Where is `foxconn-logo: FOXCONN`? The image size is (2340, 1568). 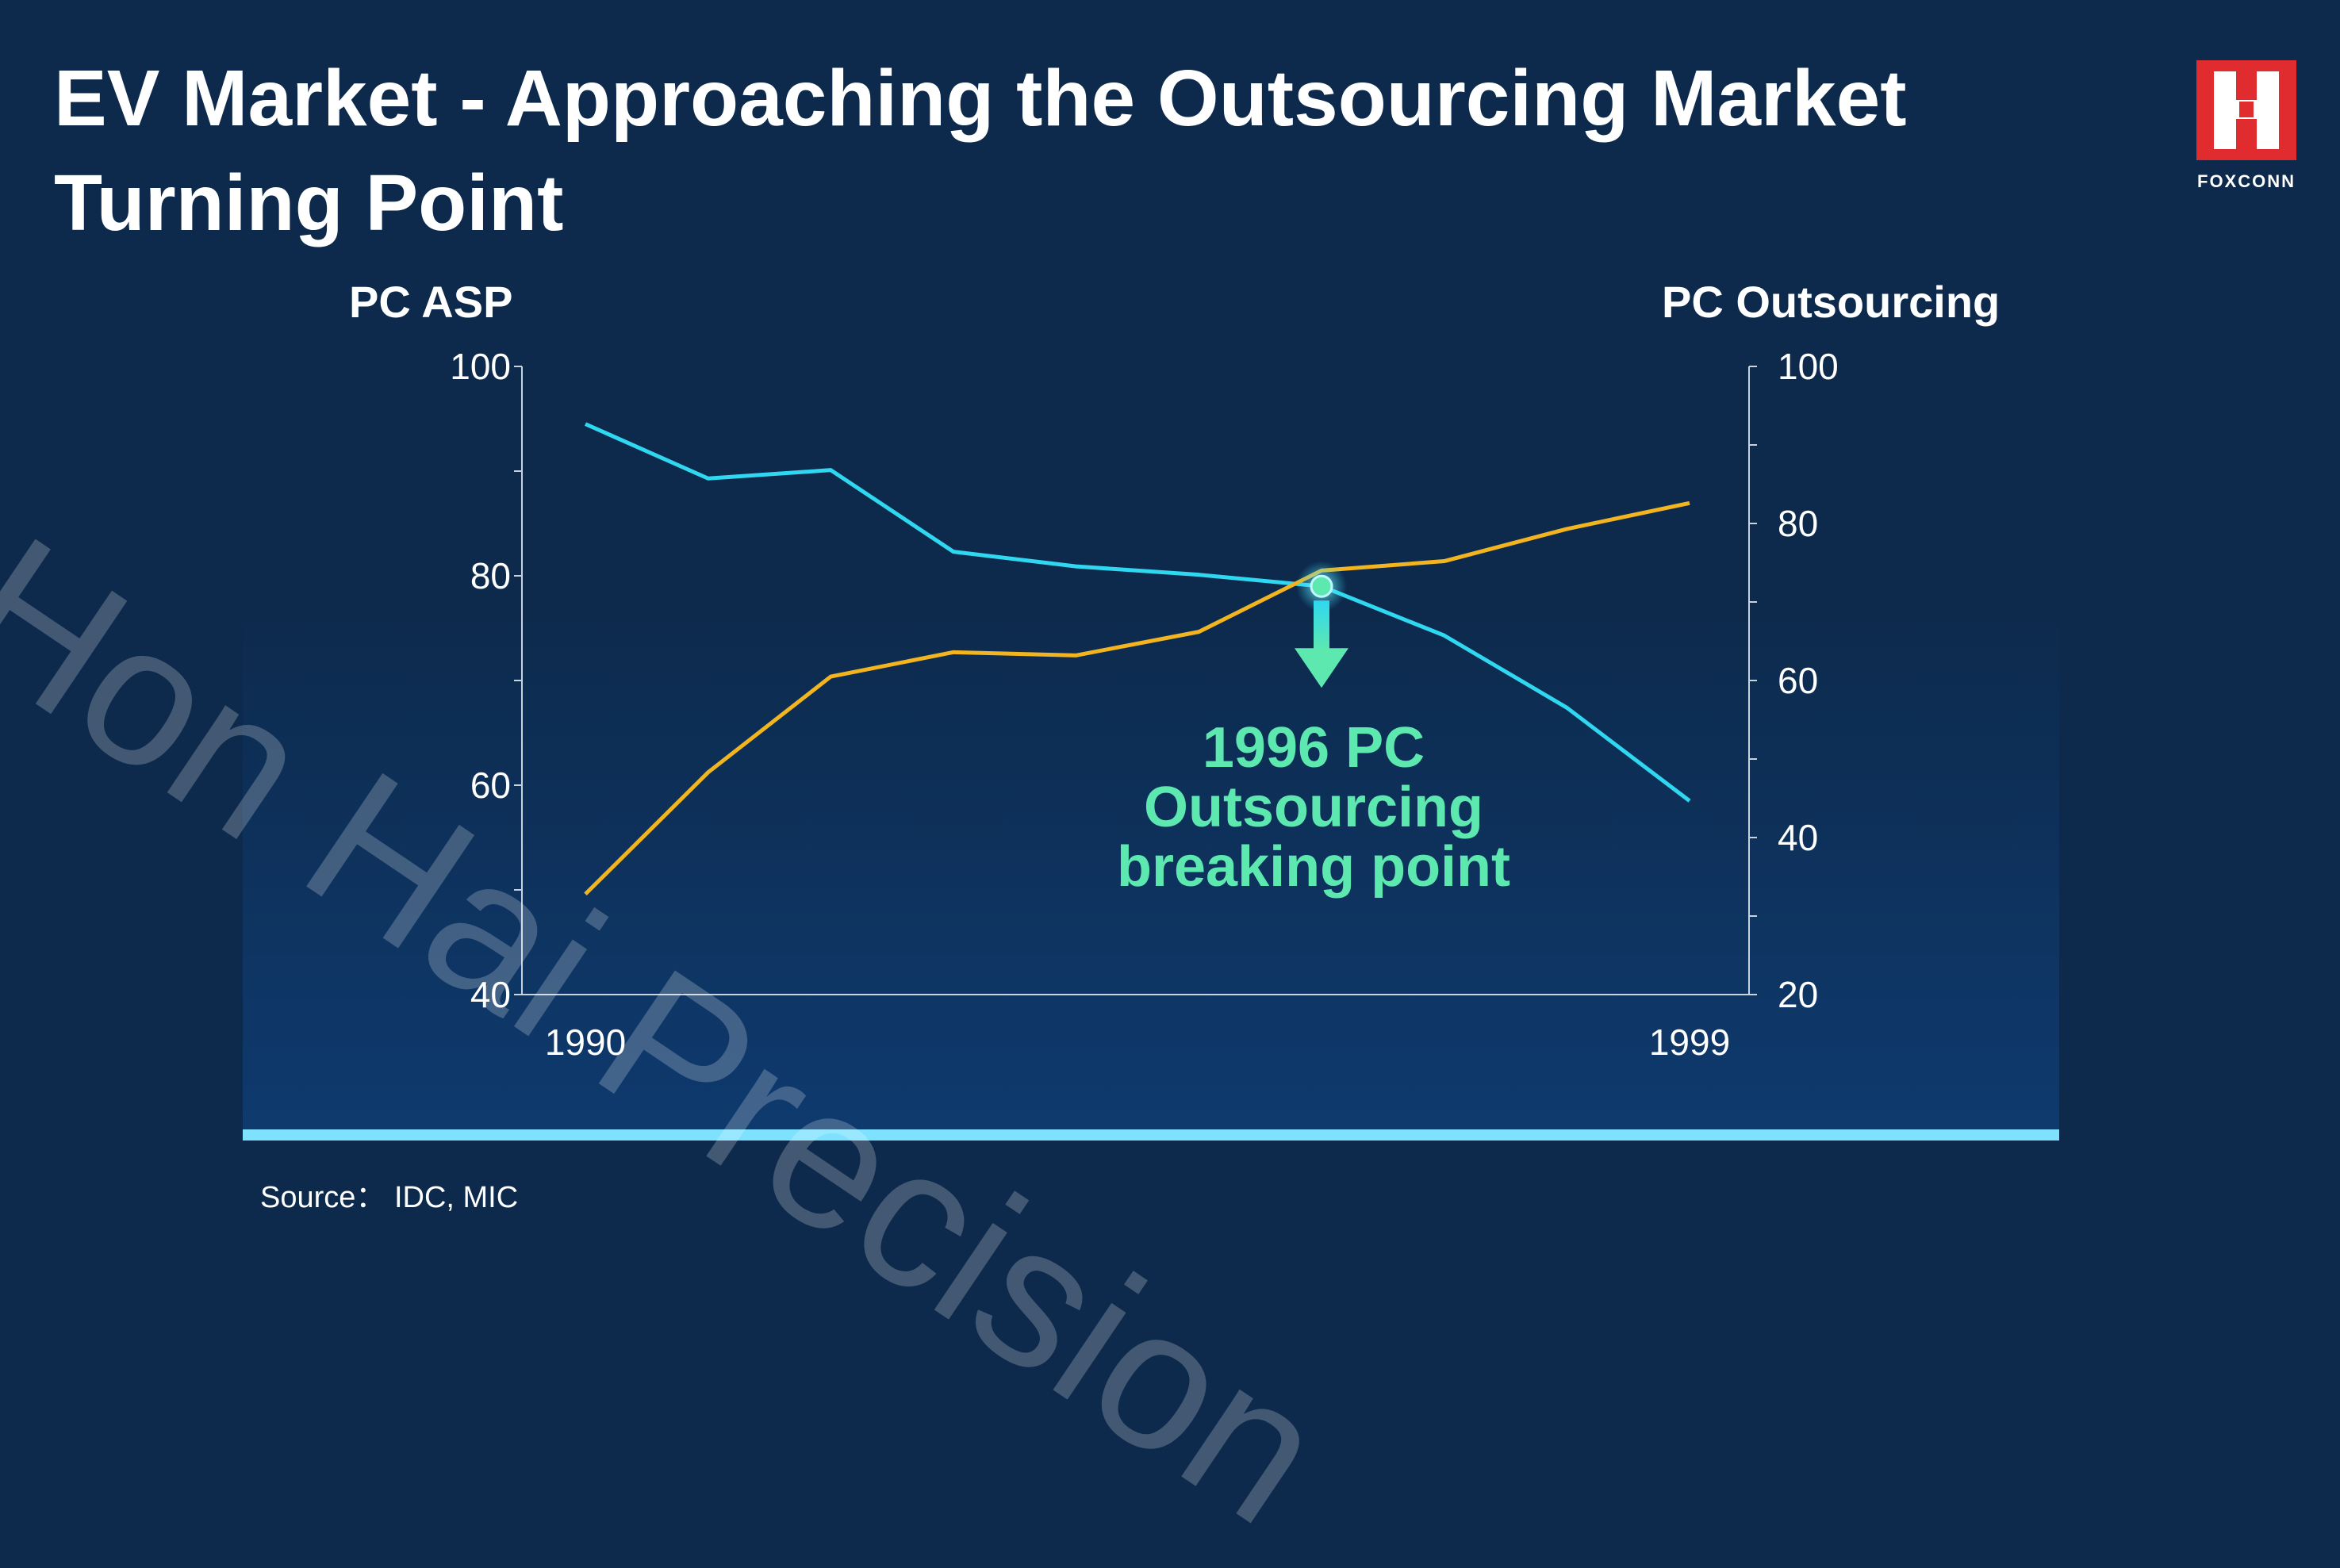 foxconn-logo: FOXCONN is located at coordinates (2246, 127).